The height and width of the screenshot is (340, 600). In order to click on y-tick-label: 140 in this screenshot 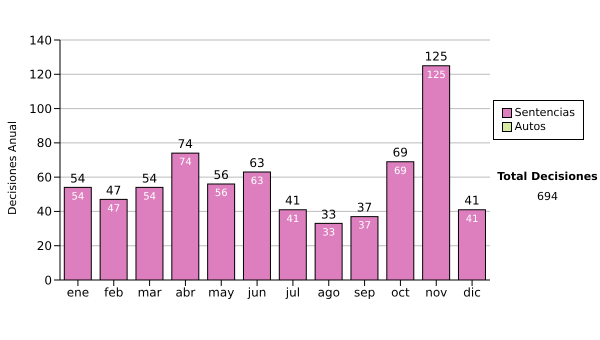, I will do `click(40, 40)`.